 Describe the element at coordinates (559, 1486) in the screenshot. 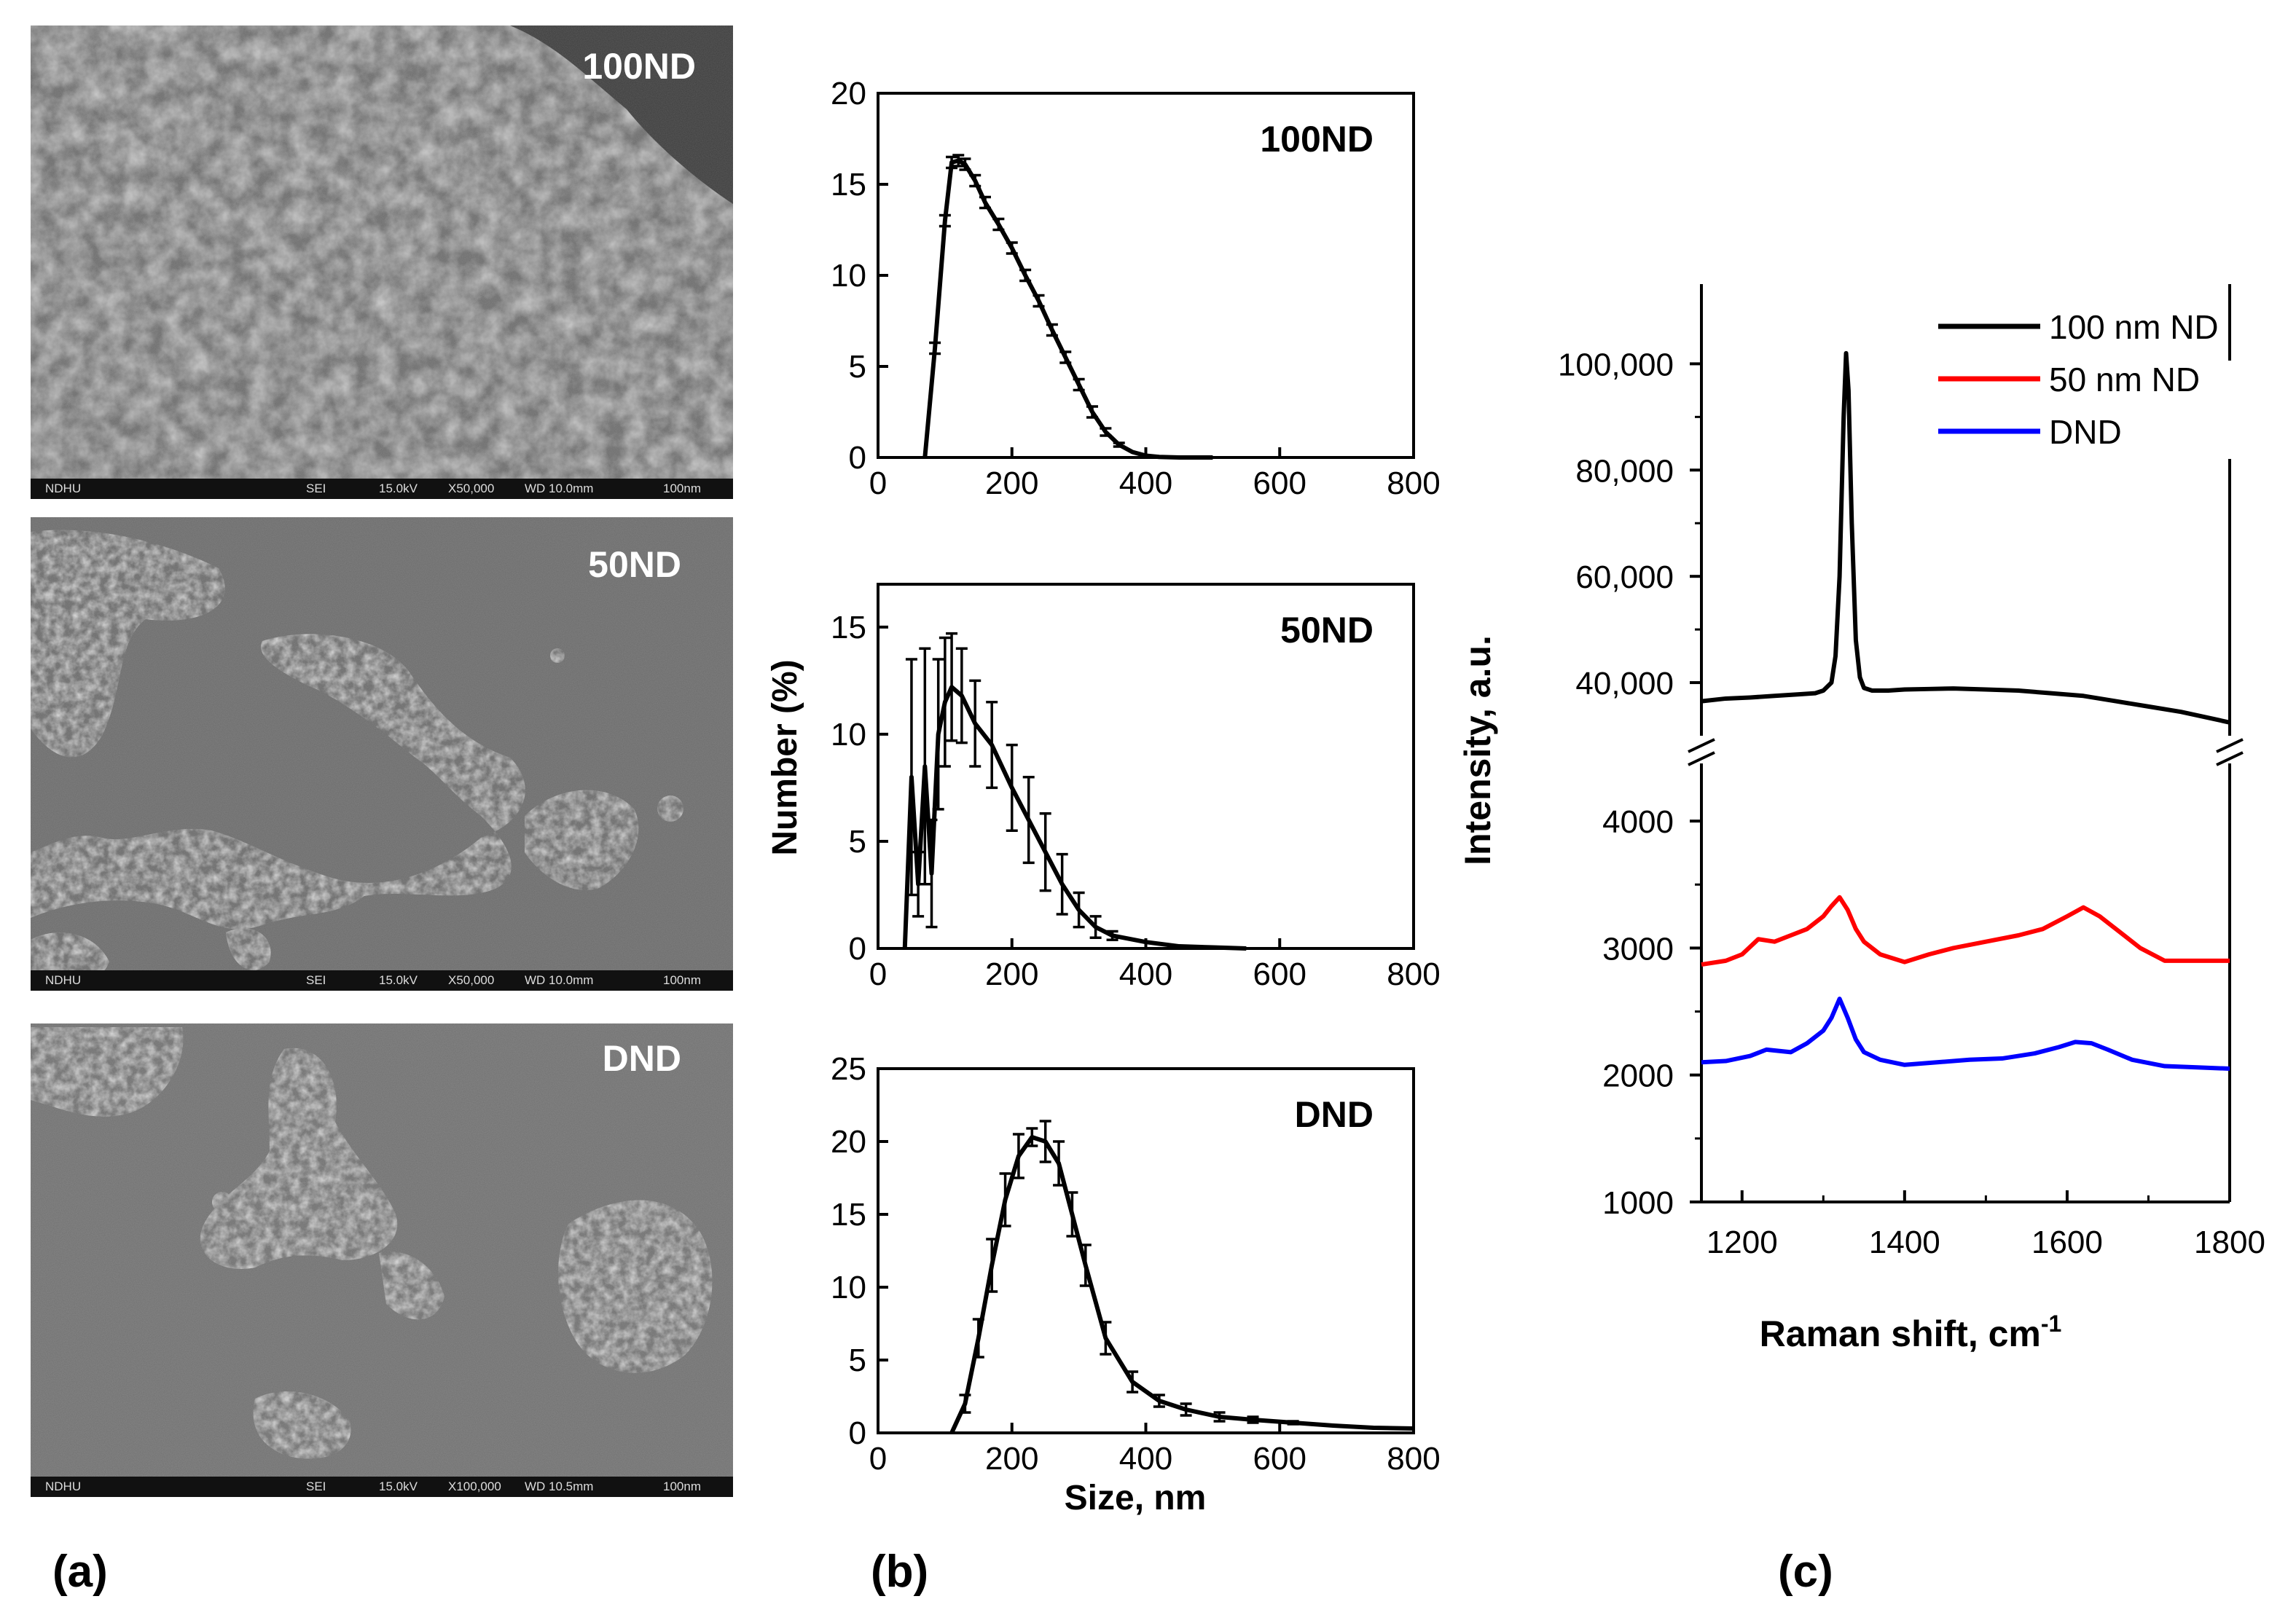

I see `sem-footer-text: WD 10.5mm` at that location.